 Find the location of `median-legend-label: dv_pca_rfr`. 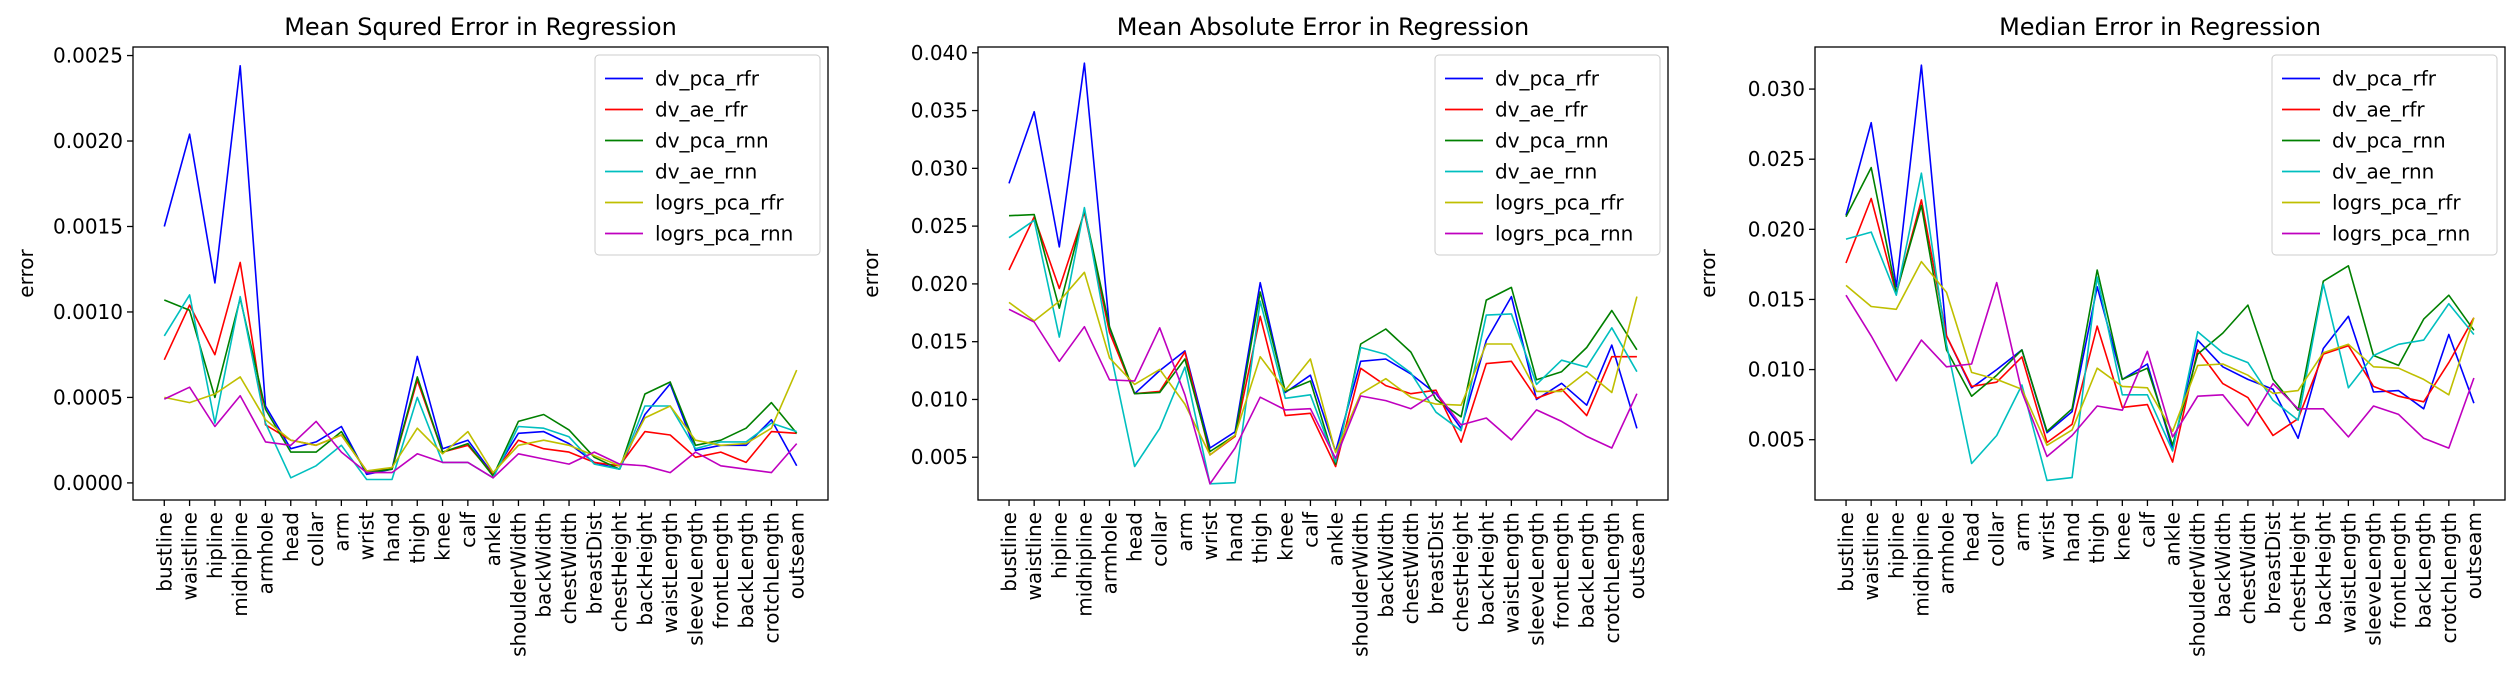

median-legend-label: dv_pca_rfr is located at coordinates (2384, 79).